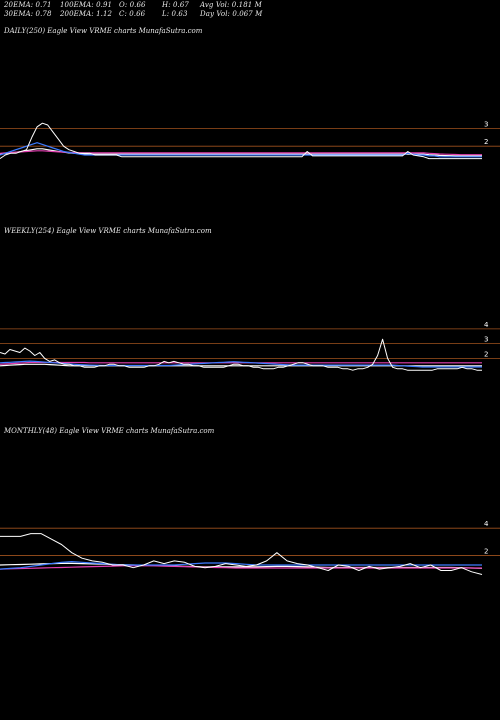 This screenshot has width=500, height=720. I want to click on day-vol-stat: Day Vol: 0.067 M, so click(231, 14).